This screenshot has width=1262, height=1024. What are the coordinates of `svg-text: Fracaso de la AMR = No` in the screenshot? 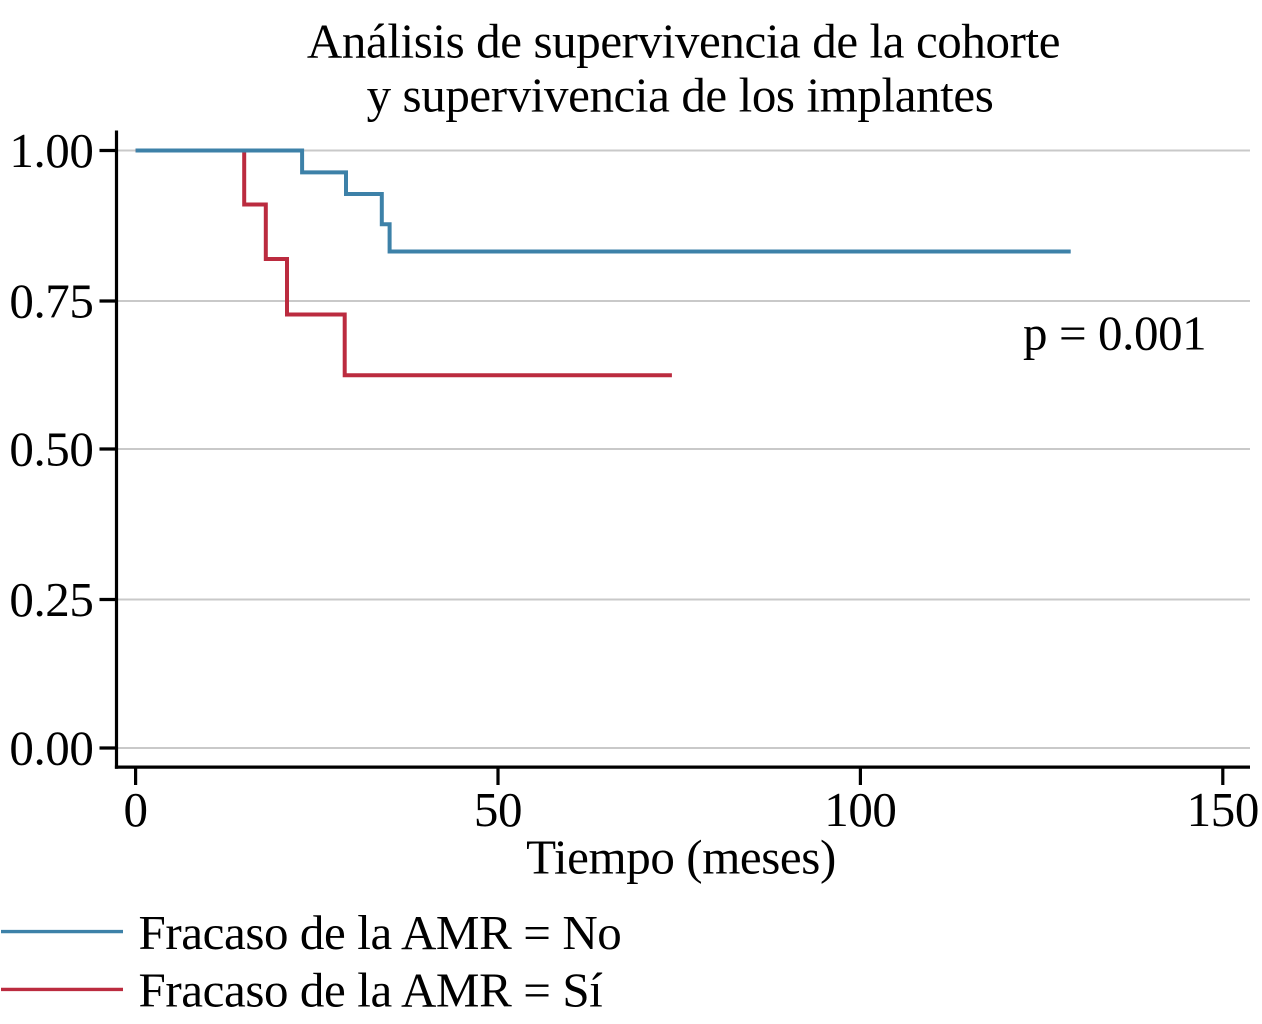 It's located at (380, 932).